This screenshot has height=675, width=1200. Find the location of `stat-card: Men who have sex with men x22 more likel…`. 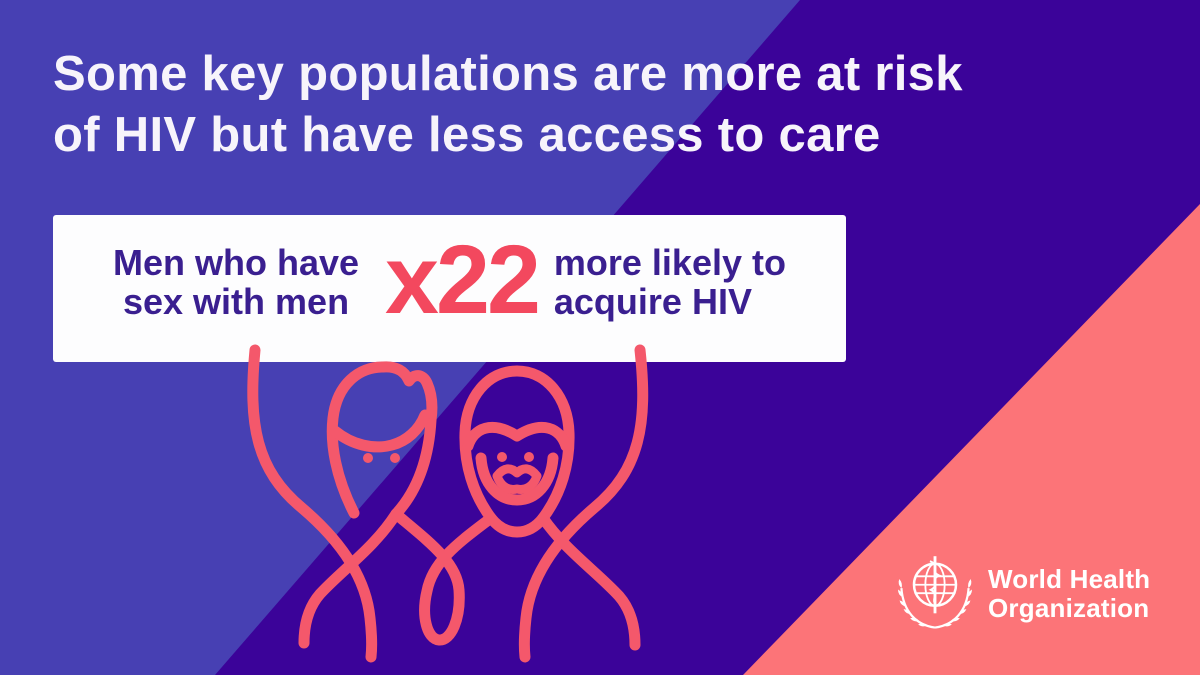

stat-card: Men who have sex with men x22 more likel… is located at coordinates (449, 288).